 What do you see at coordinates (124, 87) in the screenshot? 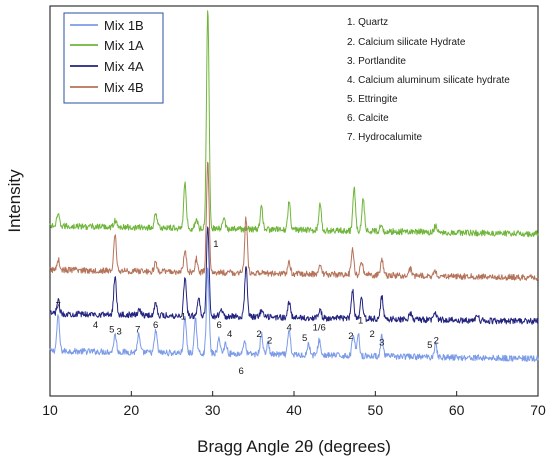
I see `legend-label-mix-4b: Mix 4B` at bounding box center [124, 87].